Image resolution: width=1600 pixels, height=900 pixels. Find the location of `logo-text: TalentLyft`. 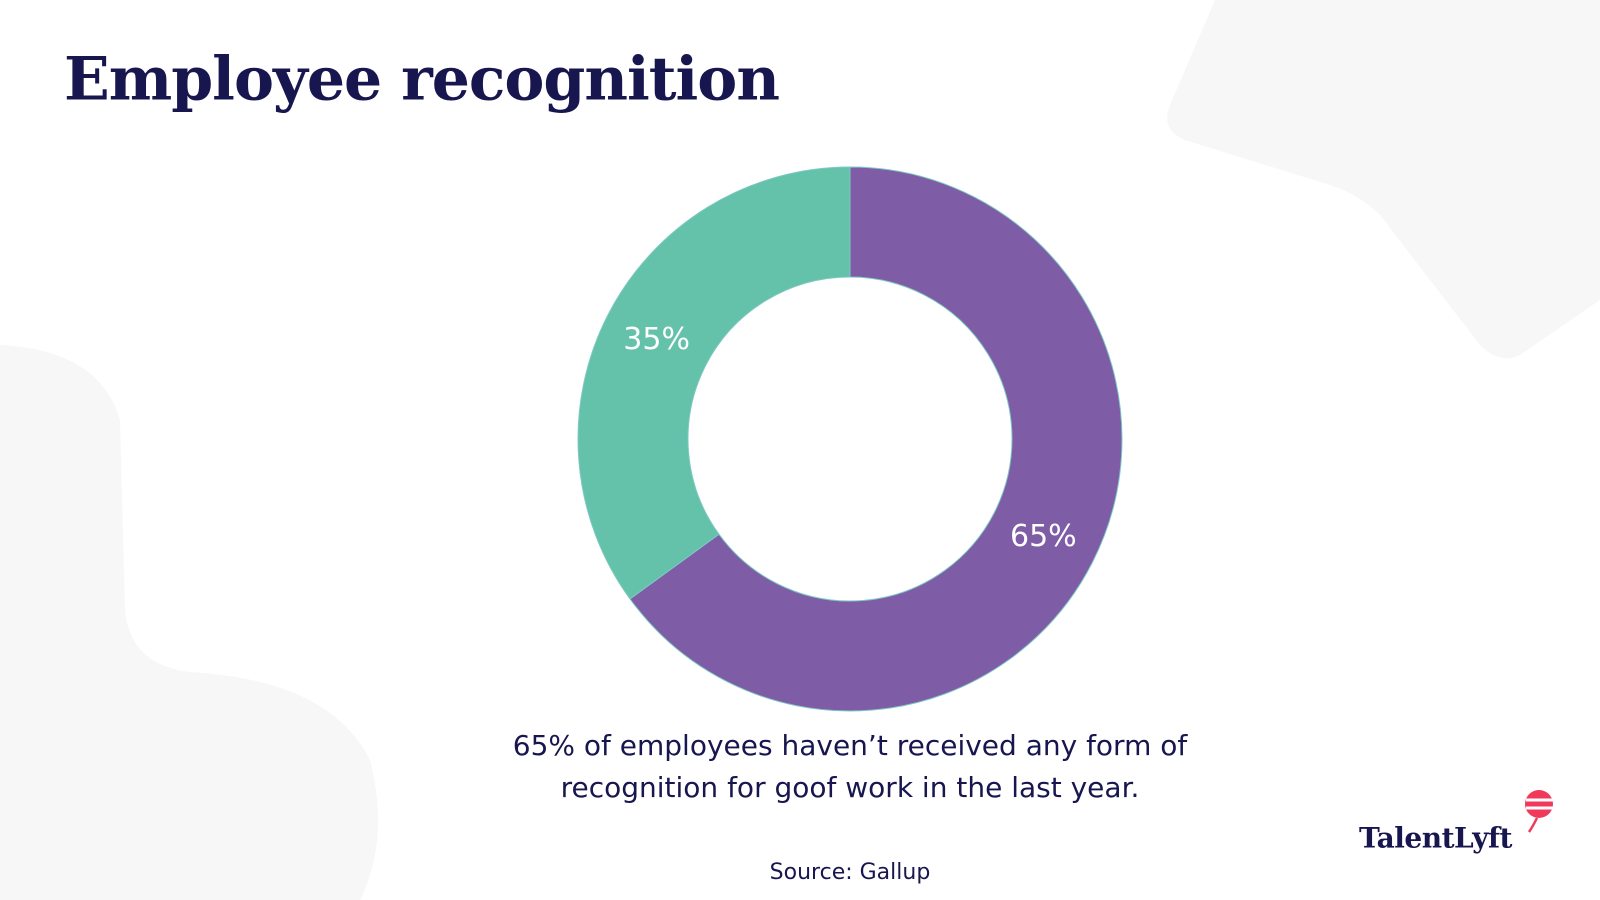

logo-text: TalentLyft is located at coordinates (1436, 838).